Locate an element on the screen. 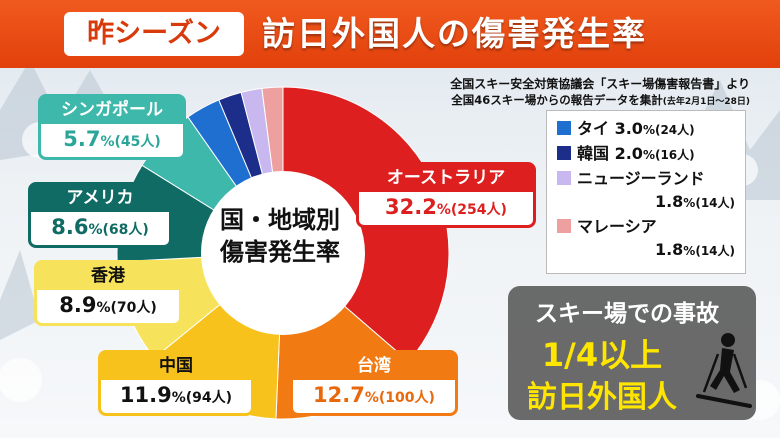 The width and height of the screenshot is (780, 438). legend-count-korea: (16人) is located at coordinates (674, 155).